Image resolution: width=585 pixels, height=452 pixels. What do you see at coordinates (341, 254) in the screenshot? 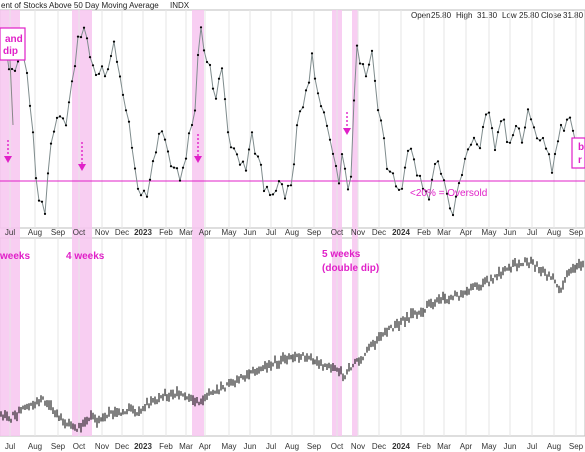
I see `weeks-5-label-1: 5 weeks` at bounding box center [341, 254].